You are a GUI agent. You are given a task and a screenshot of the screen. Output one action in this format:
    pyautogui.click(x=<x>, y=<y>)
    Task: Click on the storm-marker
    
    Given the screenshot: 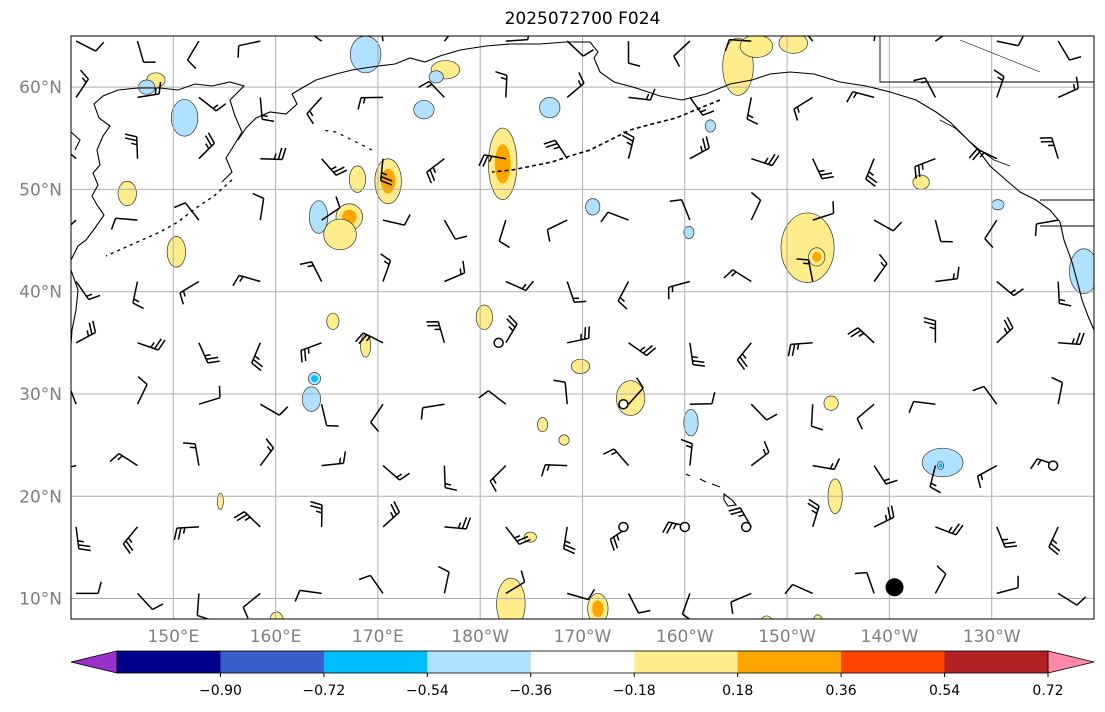 What is the action you would take?
    pyautogui.click(x=894, y=587)
    